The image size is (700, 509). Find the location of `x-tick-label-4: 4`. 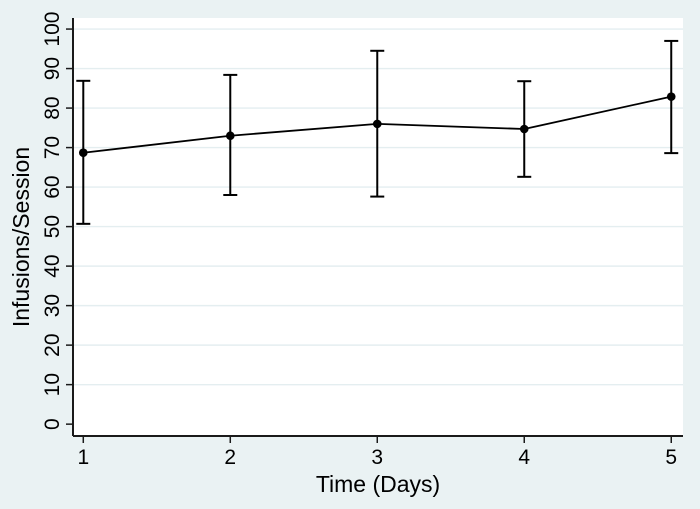

x-tick-label-4: 4 is located at coordinates (524, 457).